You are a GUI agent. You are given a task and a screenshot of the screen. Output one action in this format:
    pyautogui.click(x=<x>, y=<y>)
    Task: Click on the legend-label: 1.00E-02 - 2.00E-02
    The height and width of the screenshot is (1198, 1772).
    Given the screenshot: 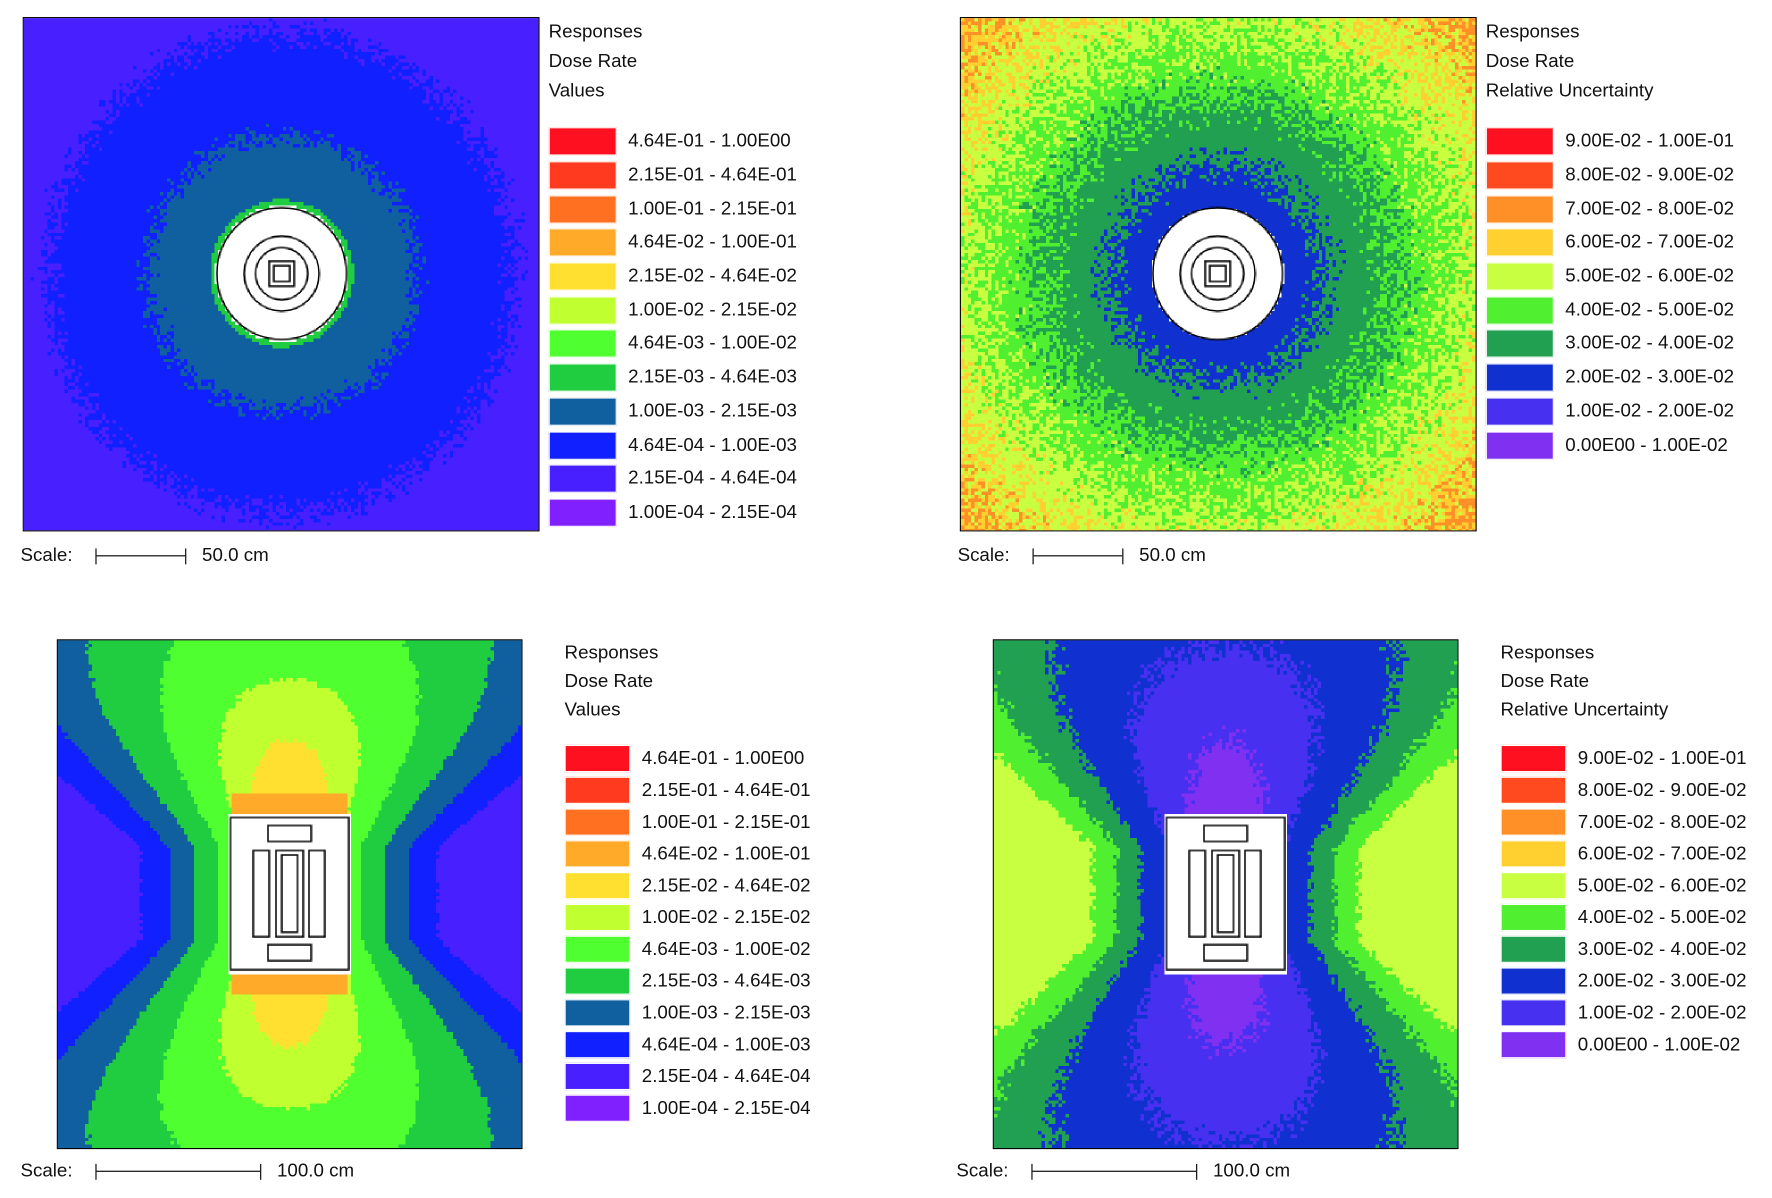 What is the action you would take?
    pyautogui.click(x=1650, y=411)
    